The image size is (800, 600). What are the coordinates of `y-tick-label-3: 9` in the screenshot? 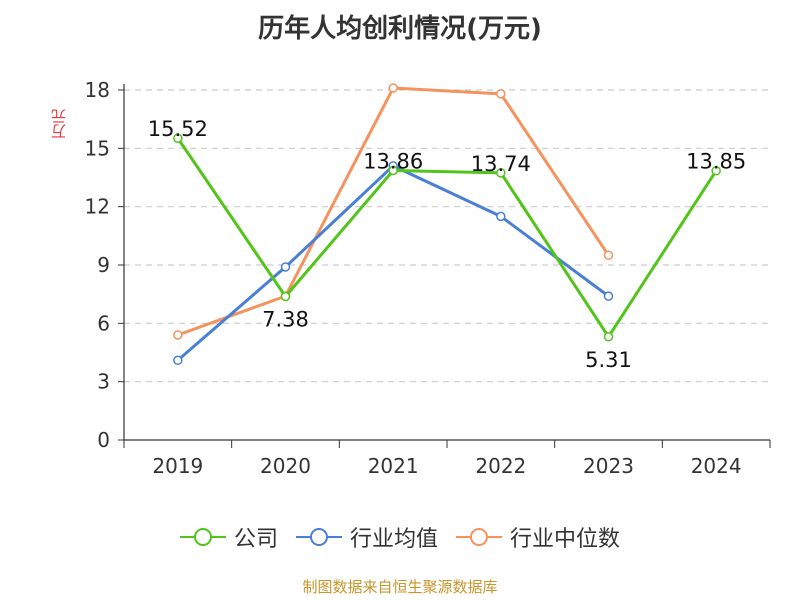 It's located at (103, 265).